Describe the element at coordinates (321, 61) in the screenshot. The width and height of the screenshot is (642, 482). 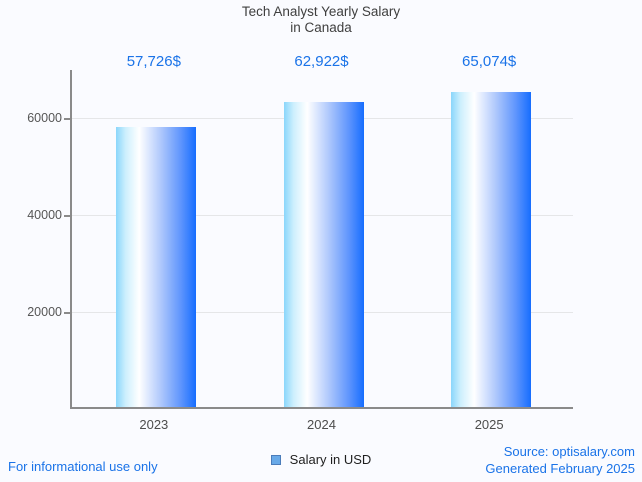
I see `value-label-2024: 62,922$` at that location.